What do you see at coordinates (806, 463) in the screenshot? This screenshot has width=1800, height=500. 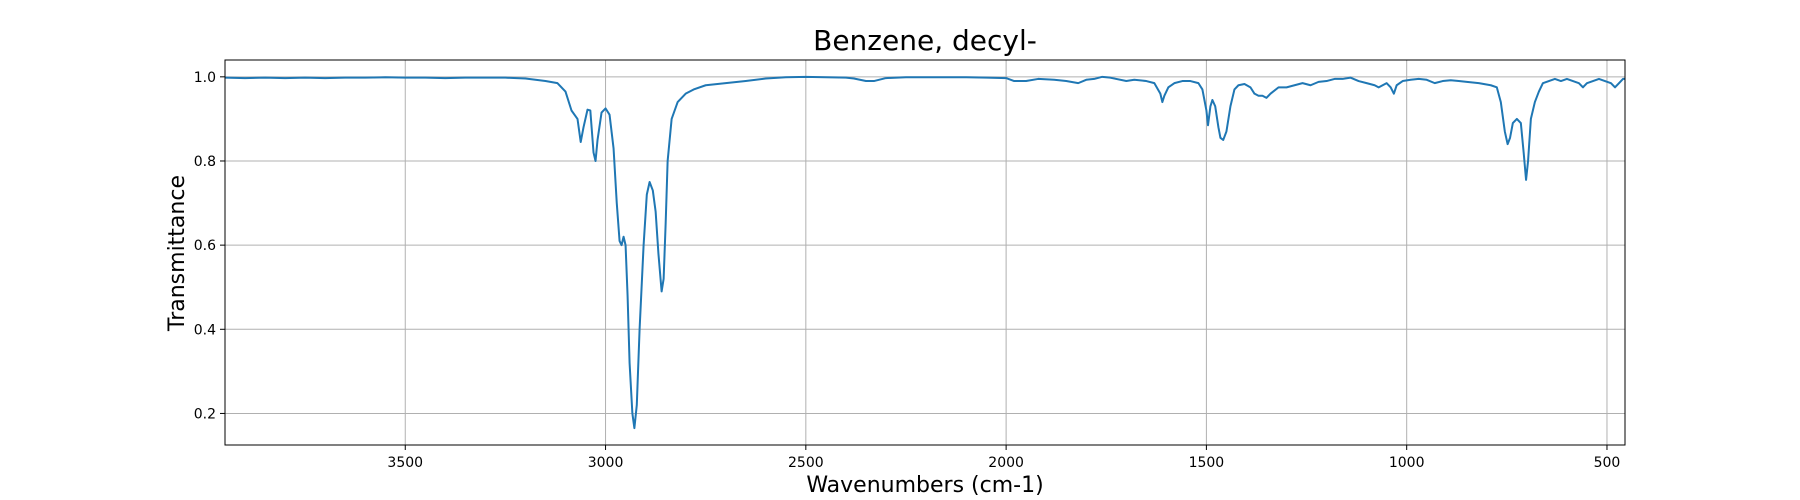 I see `x-tick-label: 2500` at bounding box center [806, 463].